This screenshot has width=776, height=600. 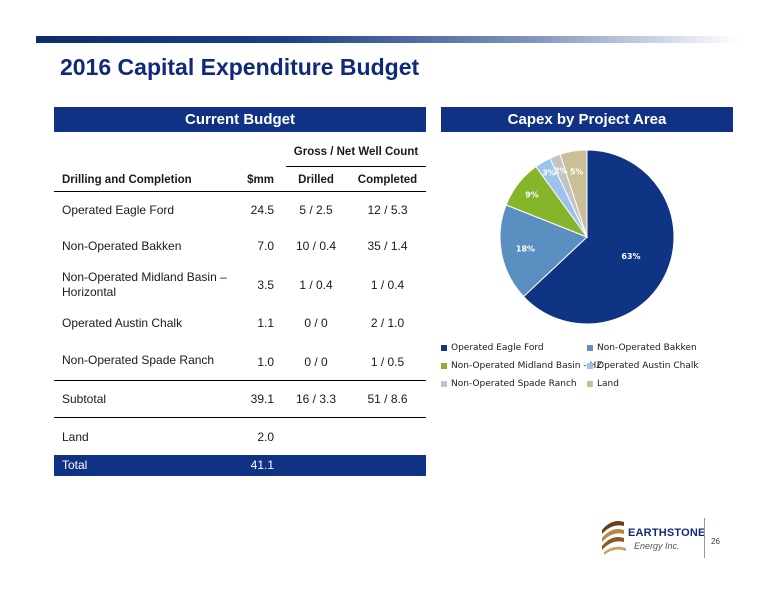 What do you see at coordinates (316, 210) in the screenshot?
I see `row-drilled: 5 / 2.5` at bounding box center [316, 210].